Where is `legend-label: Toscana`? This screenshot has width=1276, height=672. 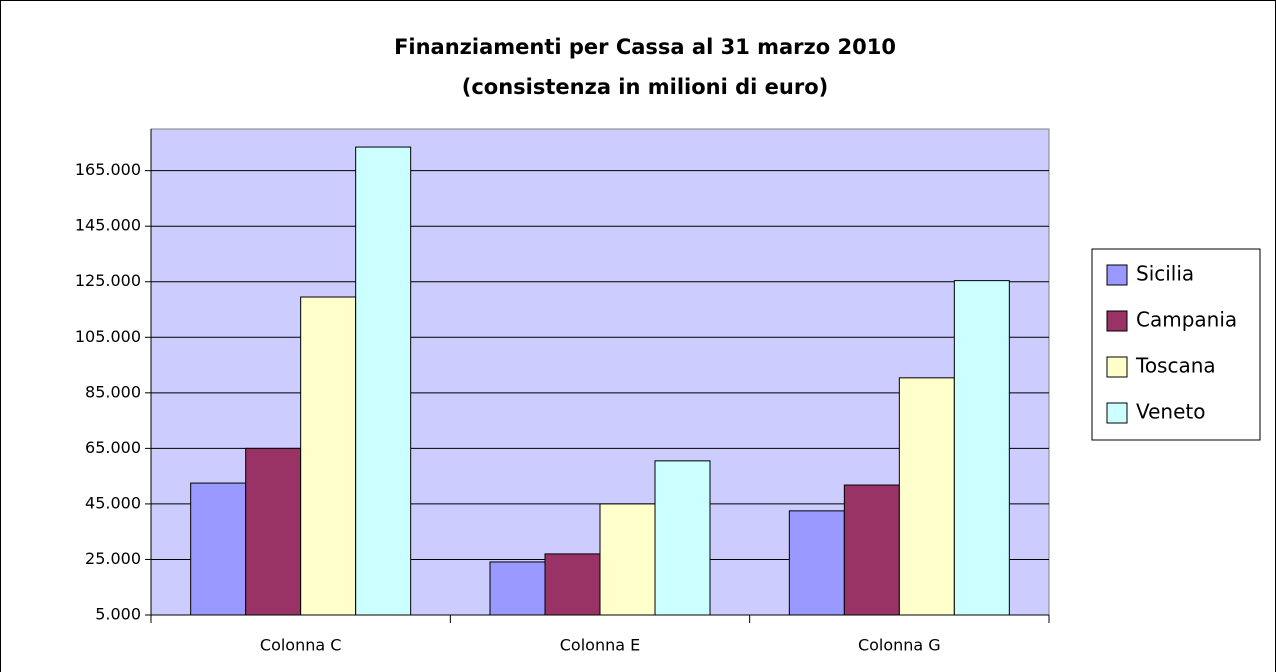
legend-label: Toscana is located at coordinates (1175, 366).